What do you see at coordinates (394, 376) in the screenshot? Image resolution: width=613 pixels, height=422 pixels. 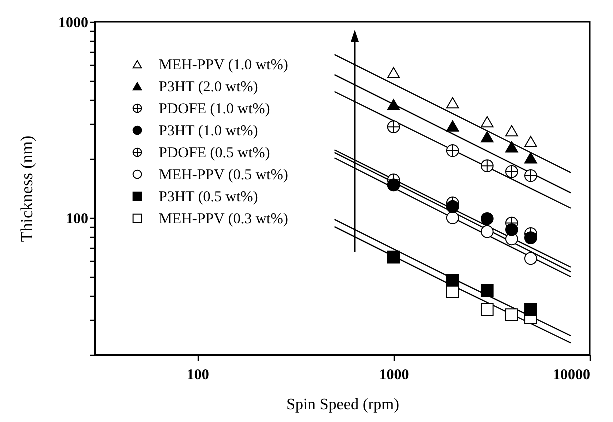 I see `x-tick-label: 1000` at bounding box center [394, 376].